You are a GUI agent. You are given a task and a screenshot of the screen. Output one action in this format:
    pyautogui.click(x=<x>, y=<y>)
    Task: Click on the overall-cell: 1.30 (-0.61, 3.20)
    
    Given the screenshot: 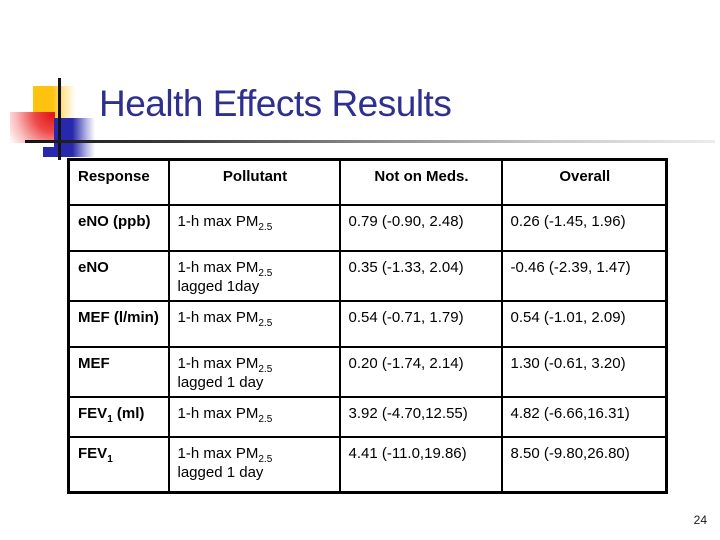 What is the action you would take?
    pyautogui.click(x=584, y=371)
    